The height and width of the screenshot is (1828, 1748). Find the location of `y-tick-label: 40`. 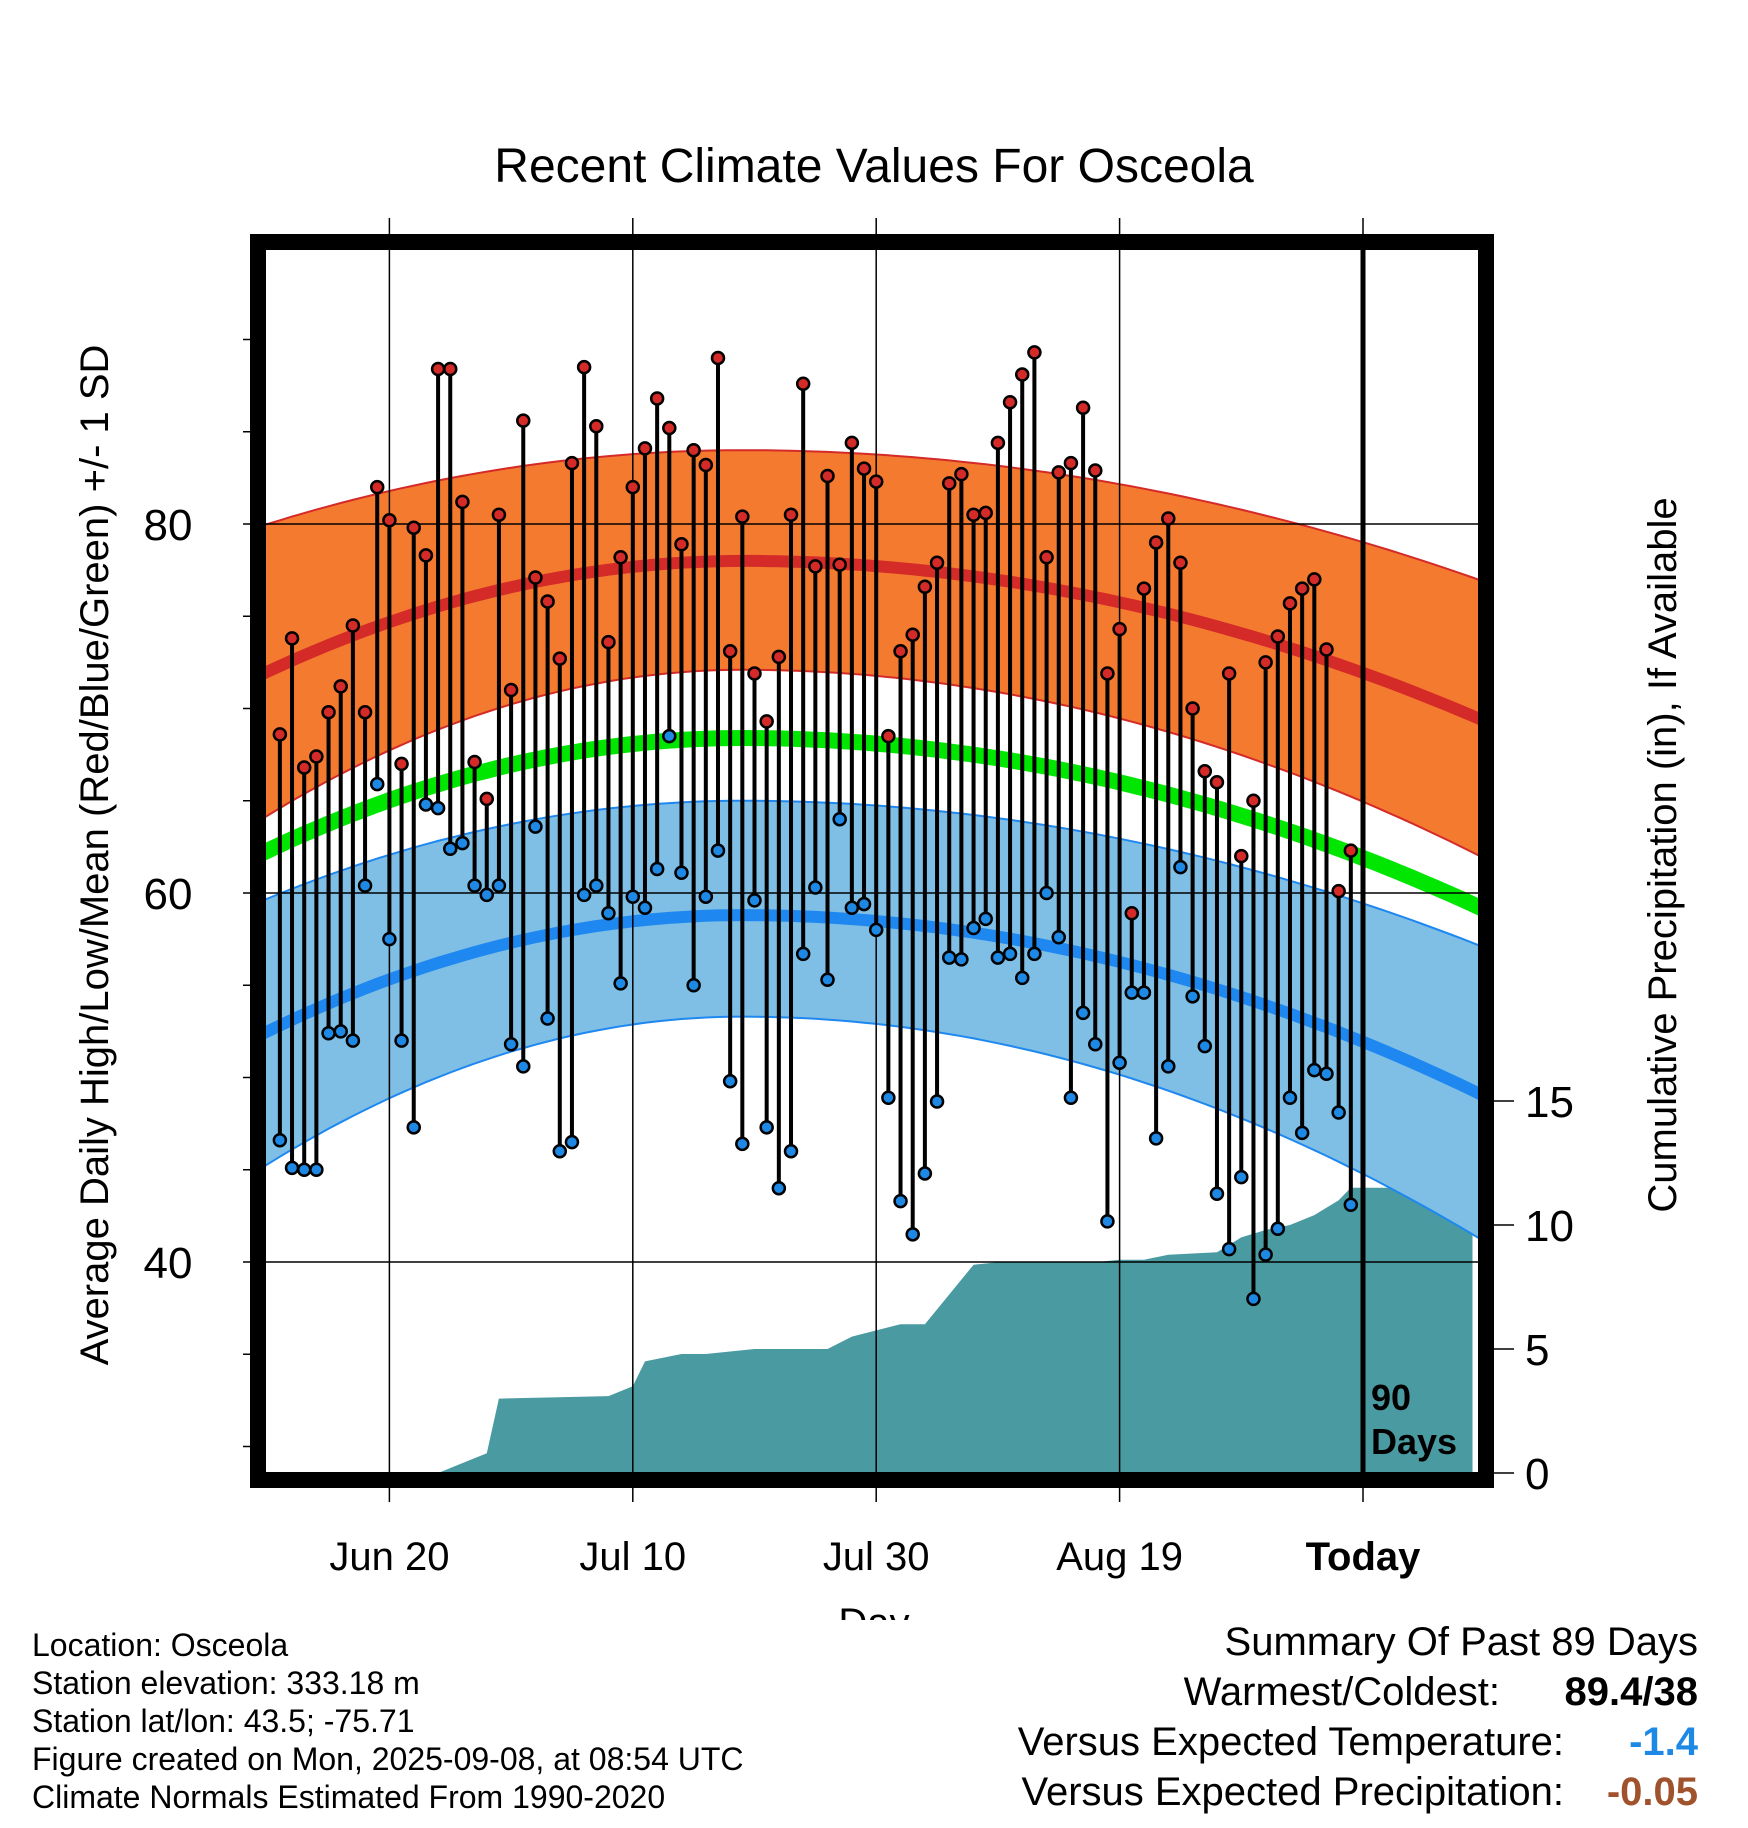

y-tick-label: 40 is located at coordinates (168, 1263).